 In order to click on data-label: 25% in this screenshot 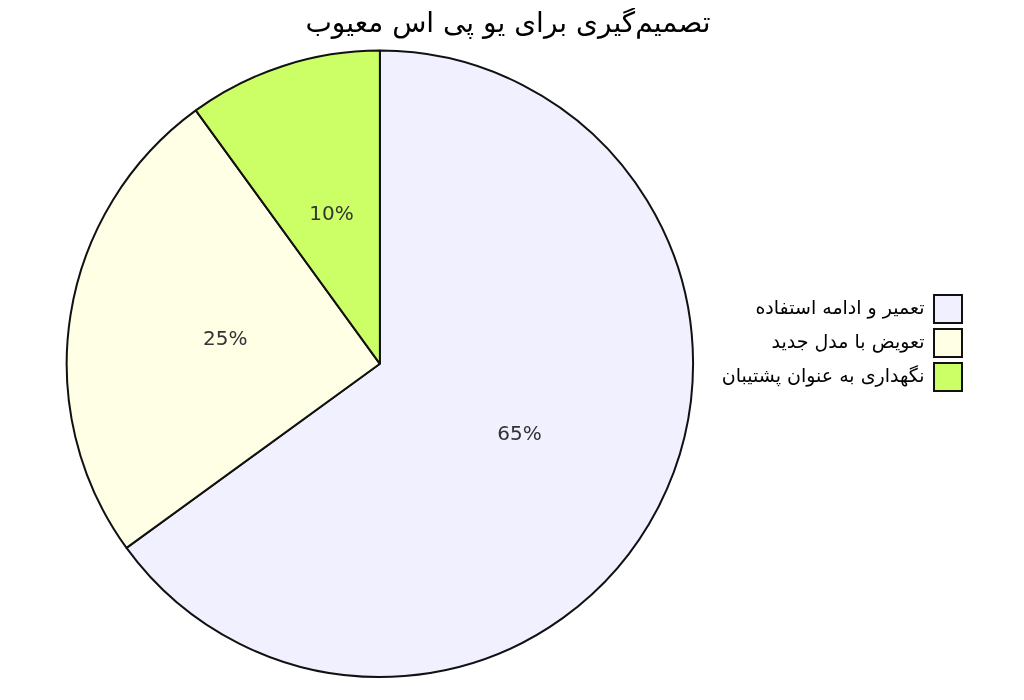, I will do `click(225, 337)`.